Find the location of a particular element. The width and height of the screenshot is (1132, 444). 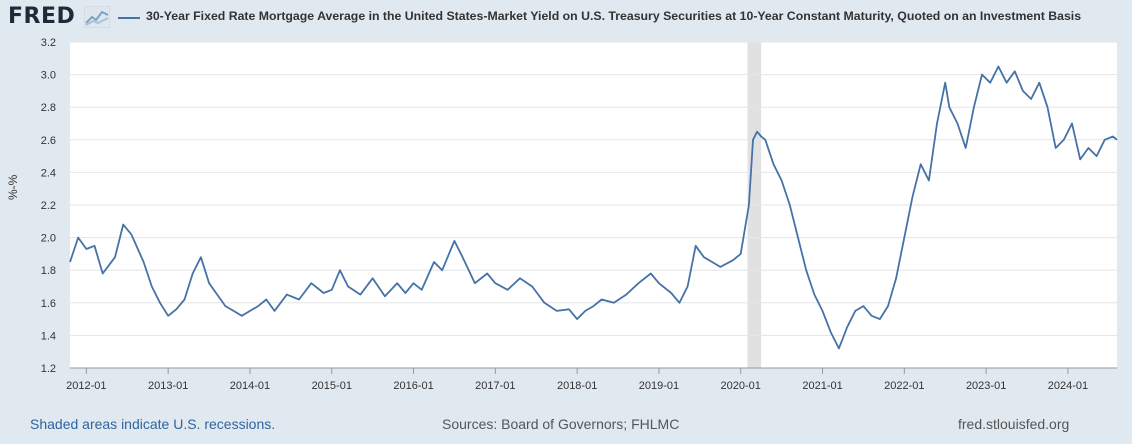

y-tick-label-9: 3.0 is located at coordinates (48, 76).